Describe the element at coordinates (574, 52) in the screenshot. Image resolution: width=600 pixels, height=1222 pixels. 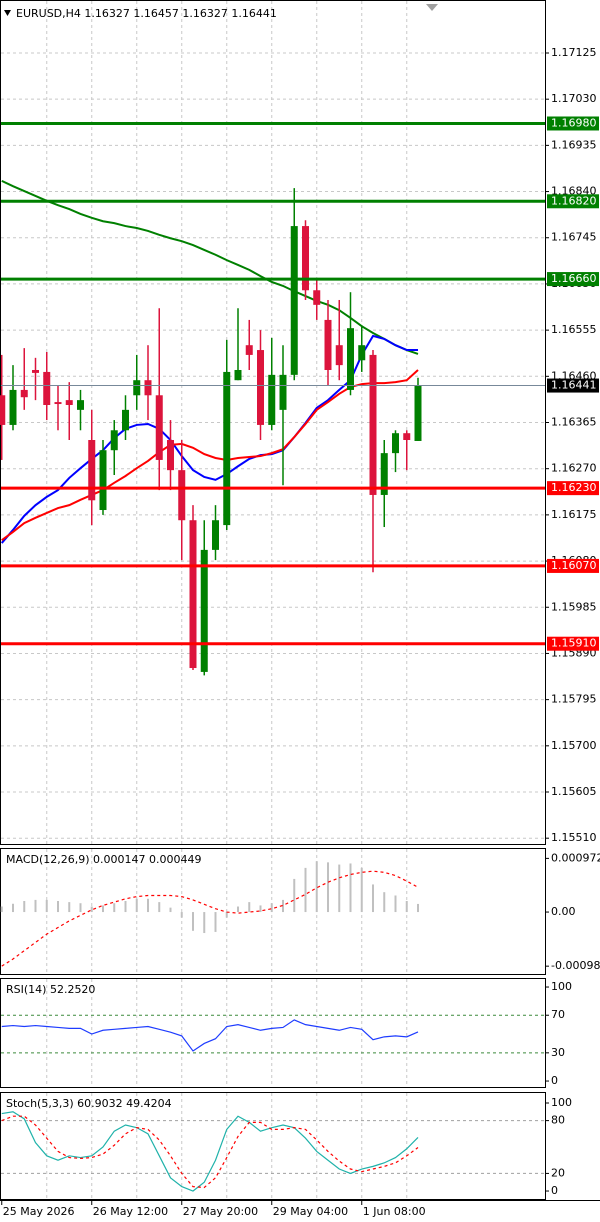
I see `y-tick-label: 1.17125` at that location.